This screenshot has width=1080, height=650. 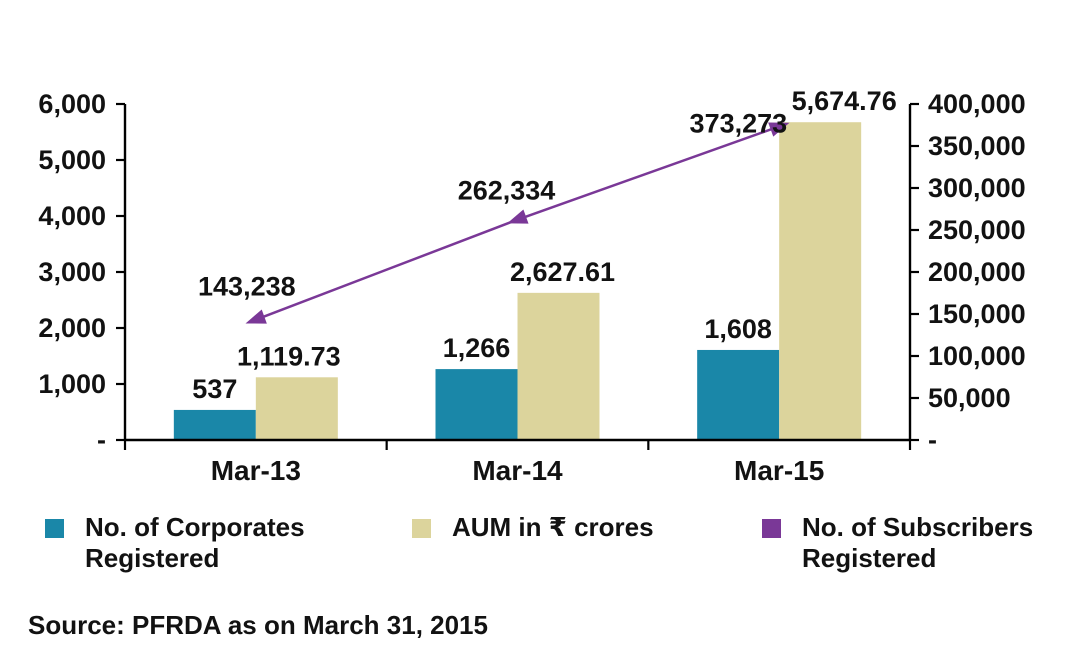 I want to click on x-axis-category-label: Mar-13, so click(x=256, y=470).